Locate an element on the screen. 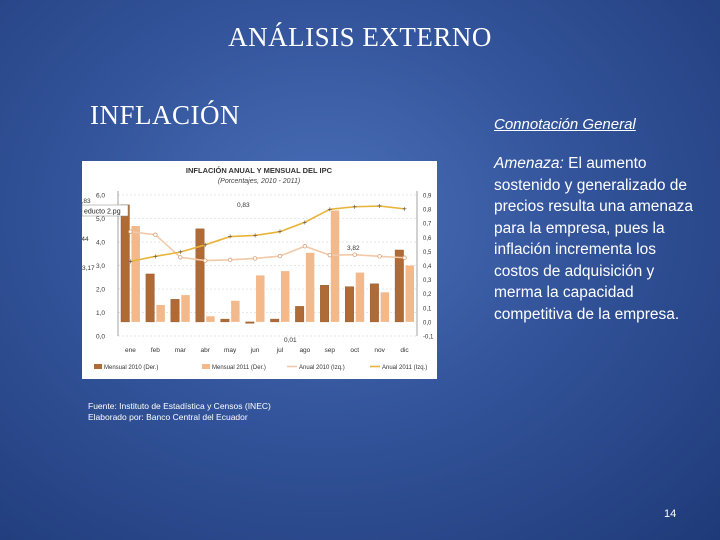 This screenshot has width=720, height=540. category-label: mar is located at coordinates (181, 350).